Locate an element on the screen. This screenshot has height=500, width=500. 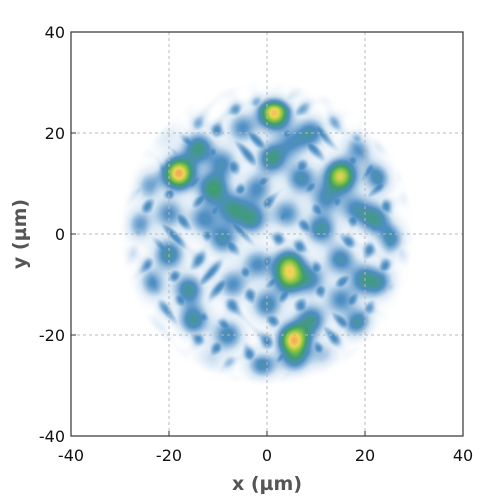
y-axis-label: y (µm) is located at coordinates (20, 234).